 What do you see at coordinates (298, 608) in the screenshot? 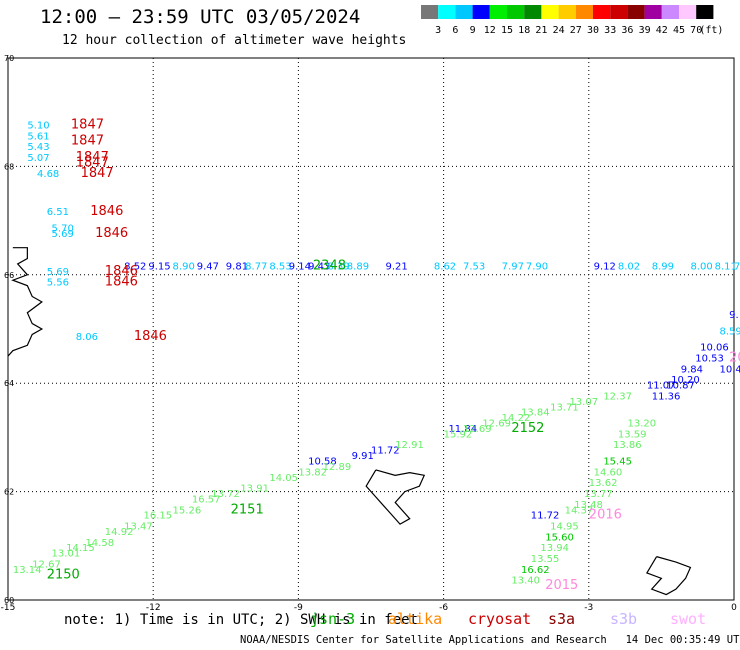
I see `x-tick-label: -9` at bounding box center [298, 608].